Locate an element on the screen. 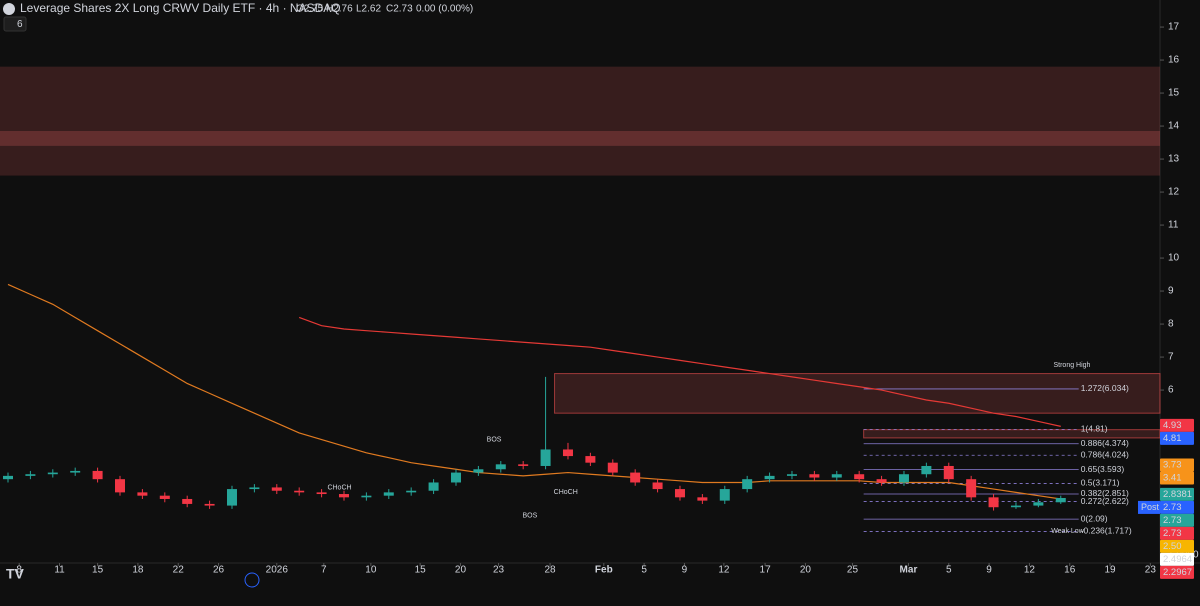 The width and height of the screenshot is (1200, 606). x-tick-label: 12 is located at coordinates (1030, 570).